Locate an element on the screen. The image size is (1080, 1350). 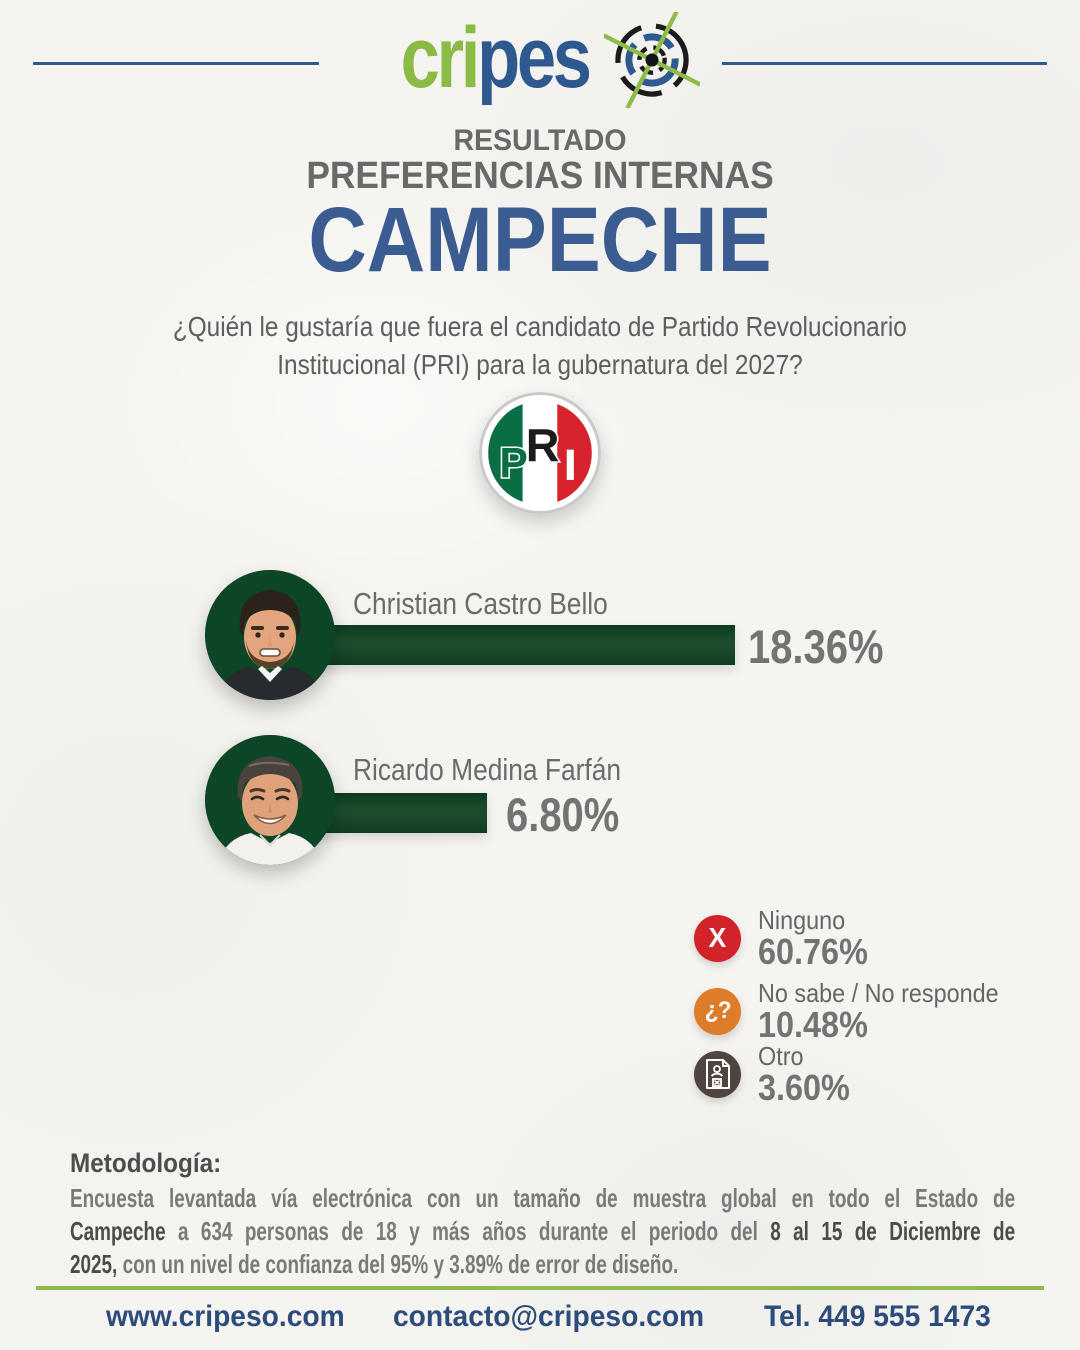
cripeso-logo: cripes is located at coordinates (540, 58).